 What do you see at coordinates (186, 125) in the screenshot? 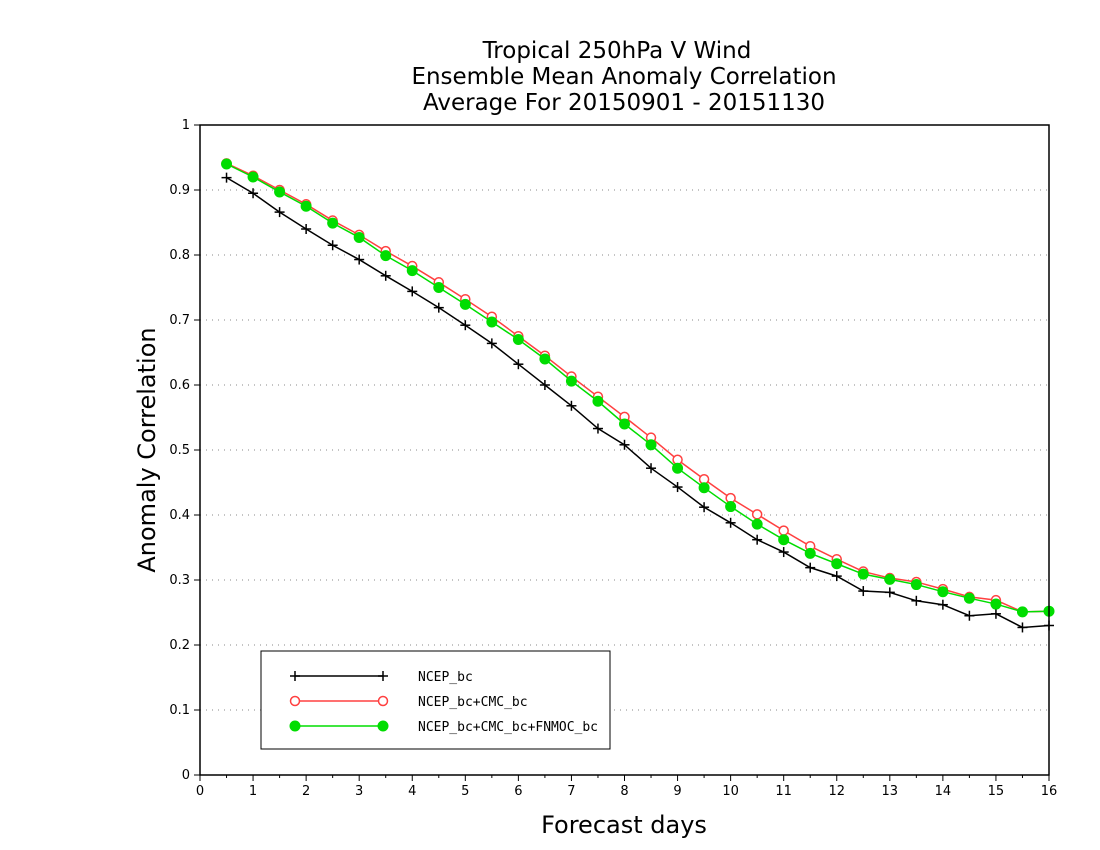
I see `y-tick-label: 1` at bounding box center [186, 125].